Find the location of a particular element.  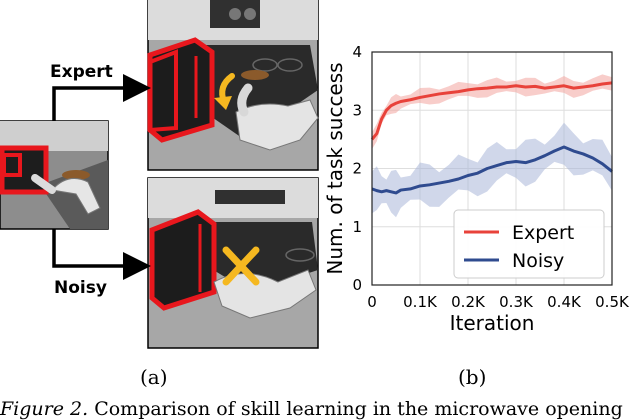

chart-lines is located at coordinates (491, 138).